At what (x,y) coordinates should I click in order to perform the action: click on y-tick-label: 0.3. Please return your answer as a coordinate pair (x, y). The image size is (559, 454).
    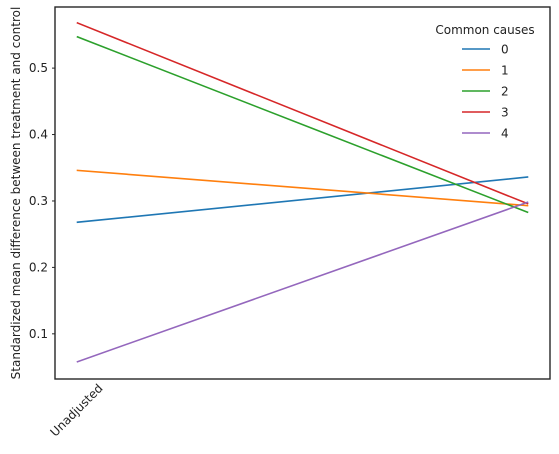
    Looking at the image, I should click on (38, 201).